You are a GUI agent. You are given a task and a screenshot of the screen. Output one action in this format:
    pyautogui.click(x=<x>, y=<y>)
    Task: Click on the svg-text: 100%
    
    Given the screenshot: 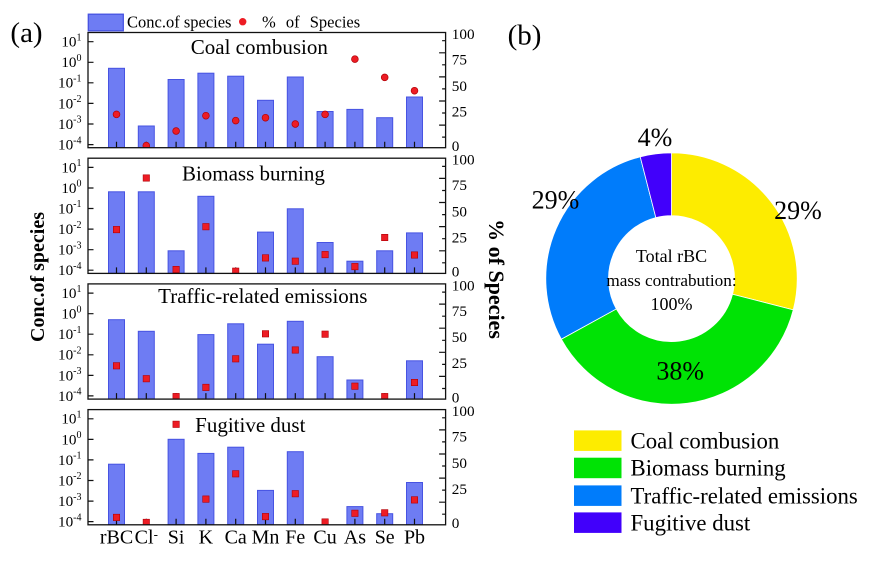 What is the action you would take?
    pyautogui.click(x=672, y=304)
    